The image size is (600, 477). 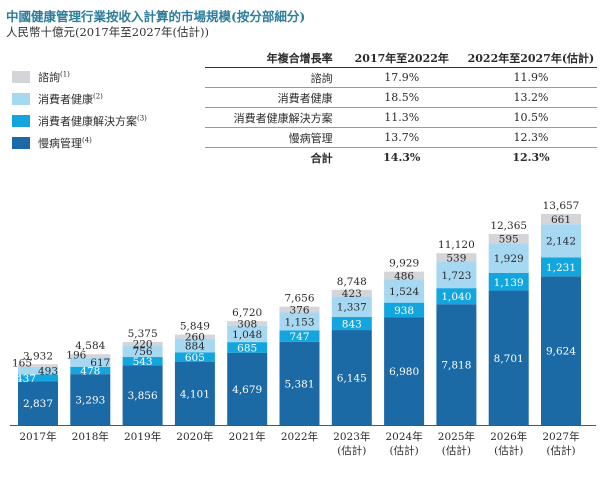 What do you see at coordinates (509, 240) in the screenshot?
I see `data-label: 595` at bounding box center [509, 240].